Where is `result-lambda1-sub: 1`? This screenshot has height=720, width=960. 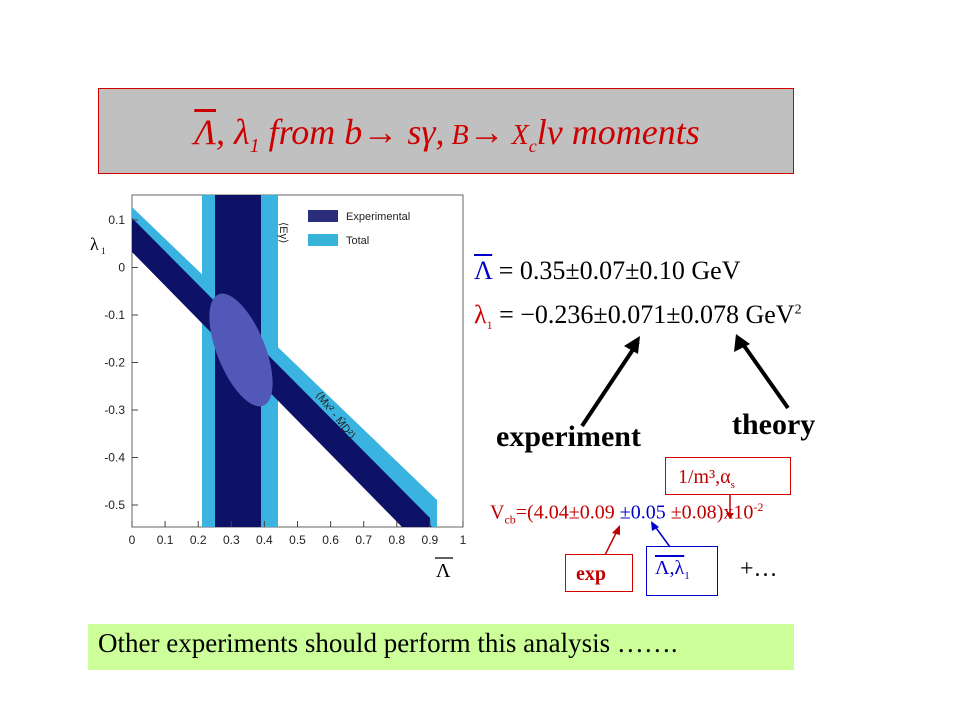
result-lambda1-sub: 1 is located at coordinates (489, 325).